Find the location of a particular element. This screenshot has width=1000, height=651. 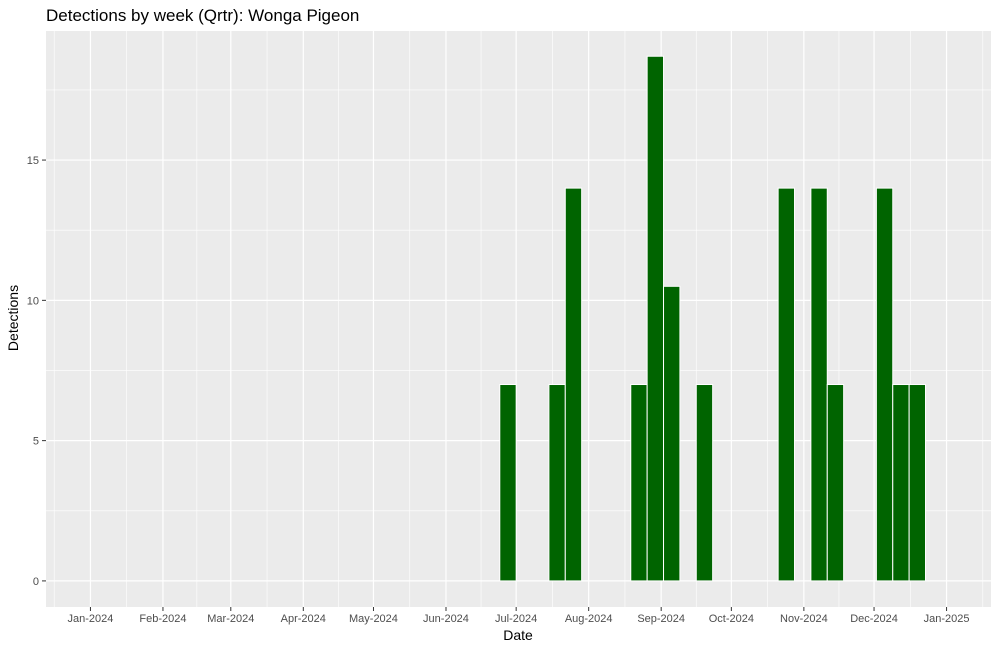

x-tick-label: Apr-2024 is located at coordinates (303, 619).